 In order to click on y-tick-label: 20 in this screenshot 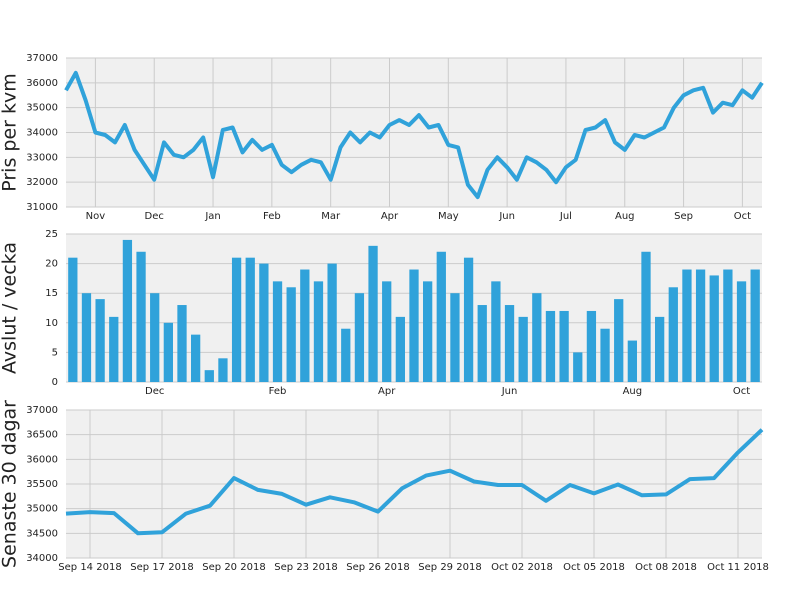, I will do `click(51, 264)`.